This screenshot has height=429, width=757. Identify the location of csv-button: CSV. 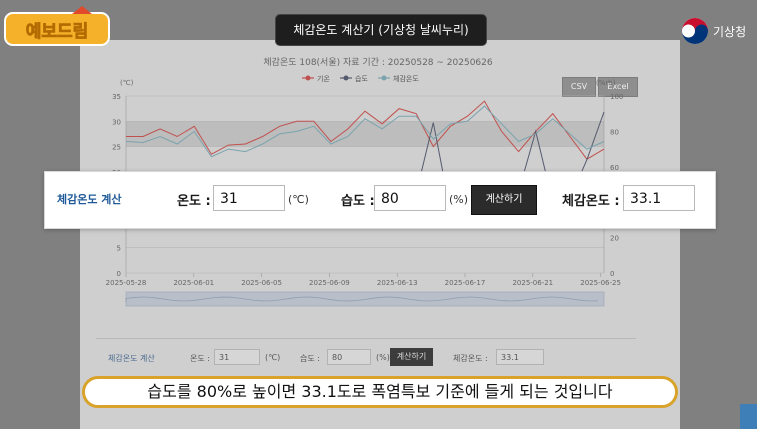
(579, 87).